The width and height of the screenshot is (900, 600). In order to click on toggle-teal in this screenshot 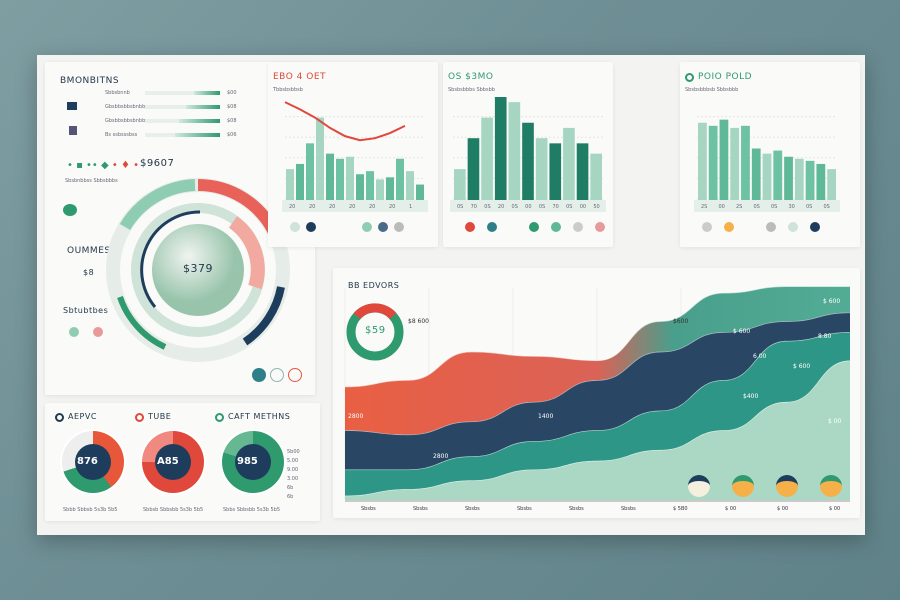, I will do `click(259, 375)`.